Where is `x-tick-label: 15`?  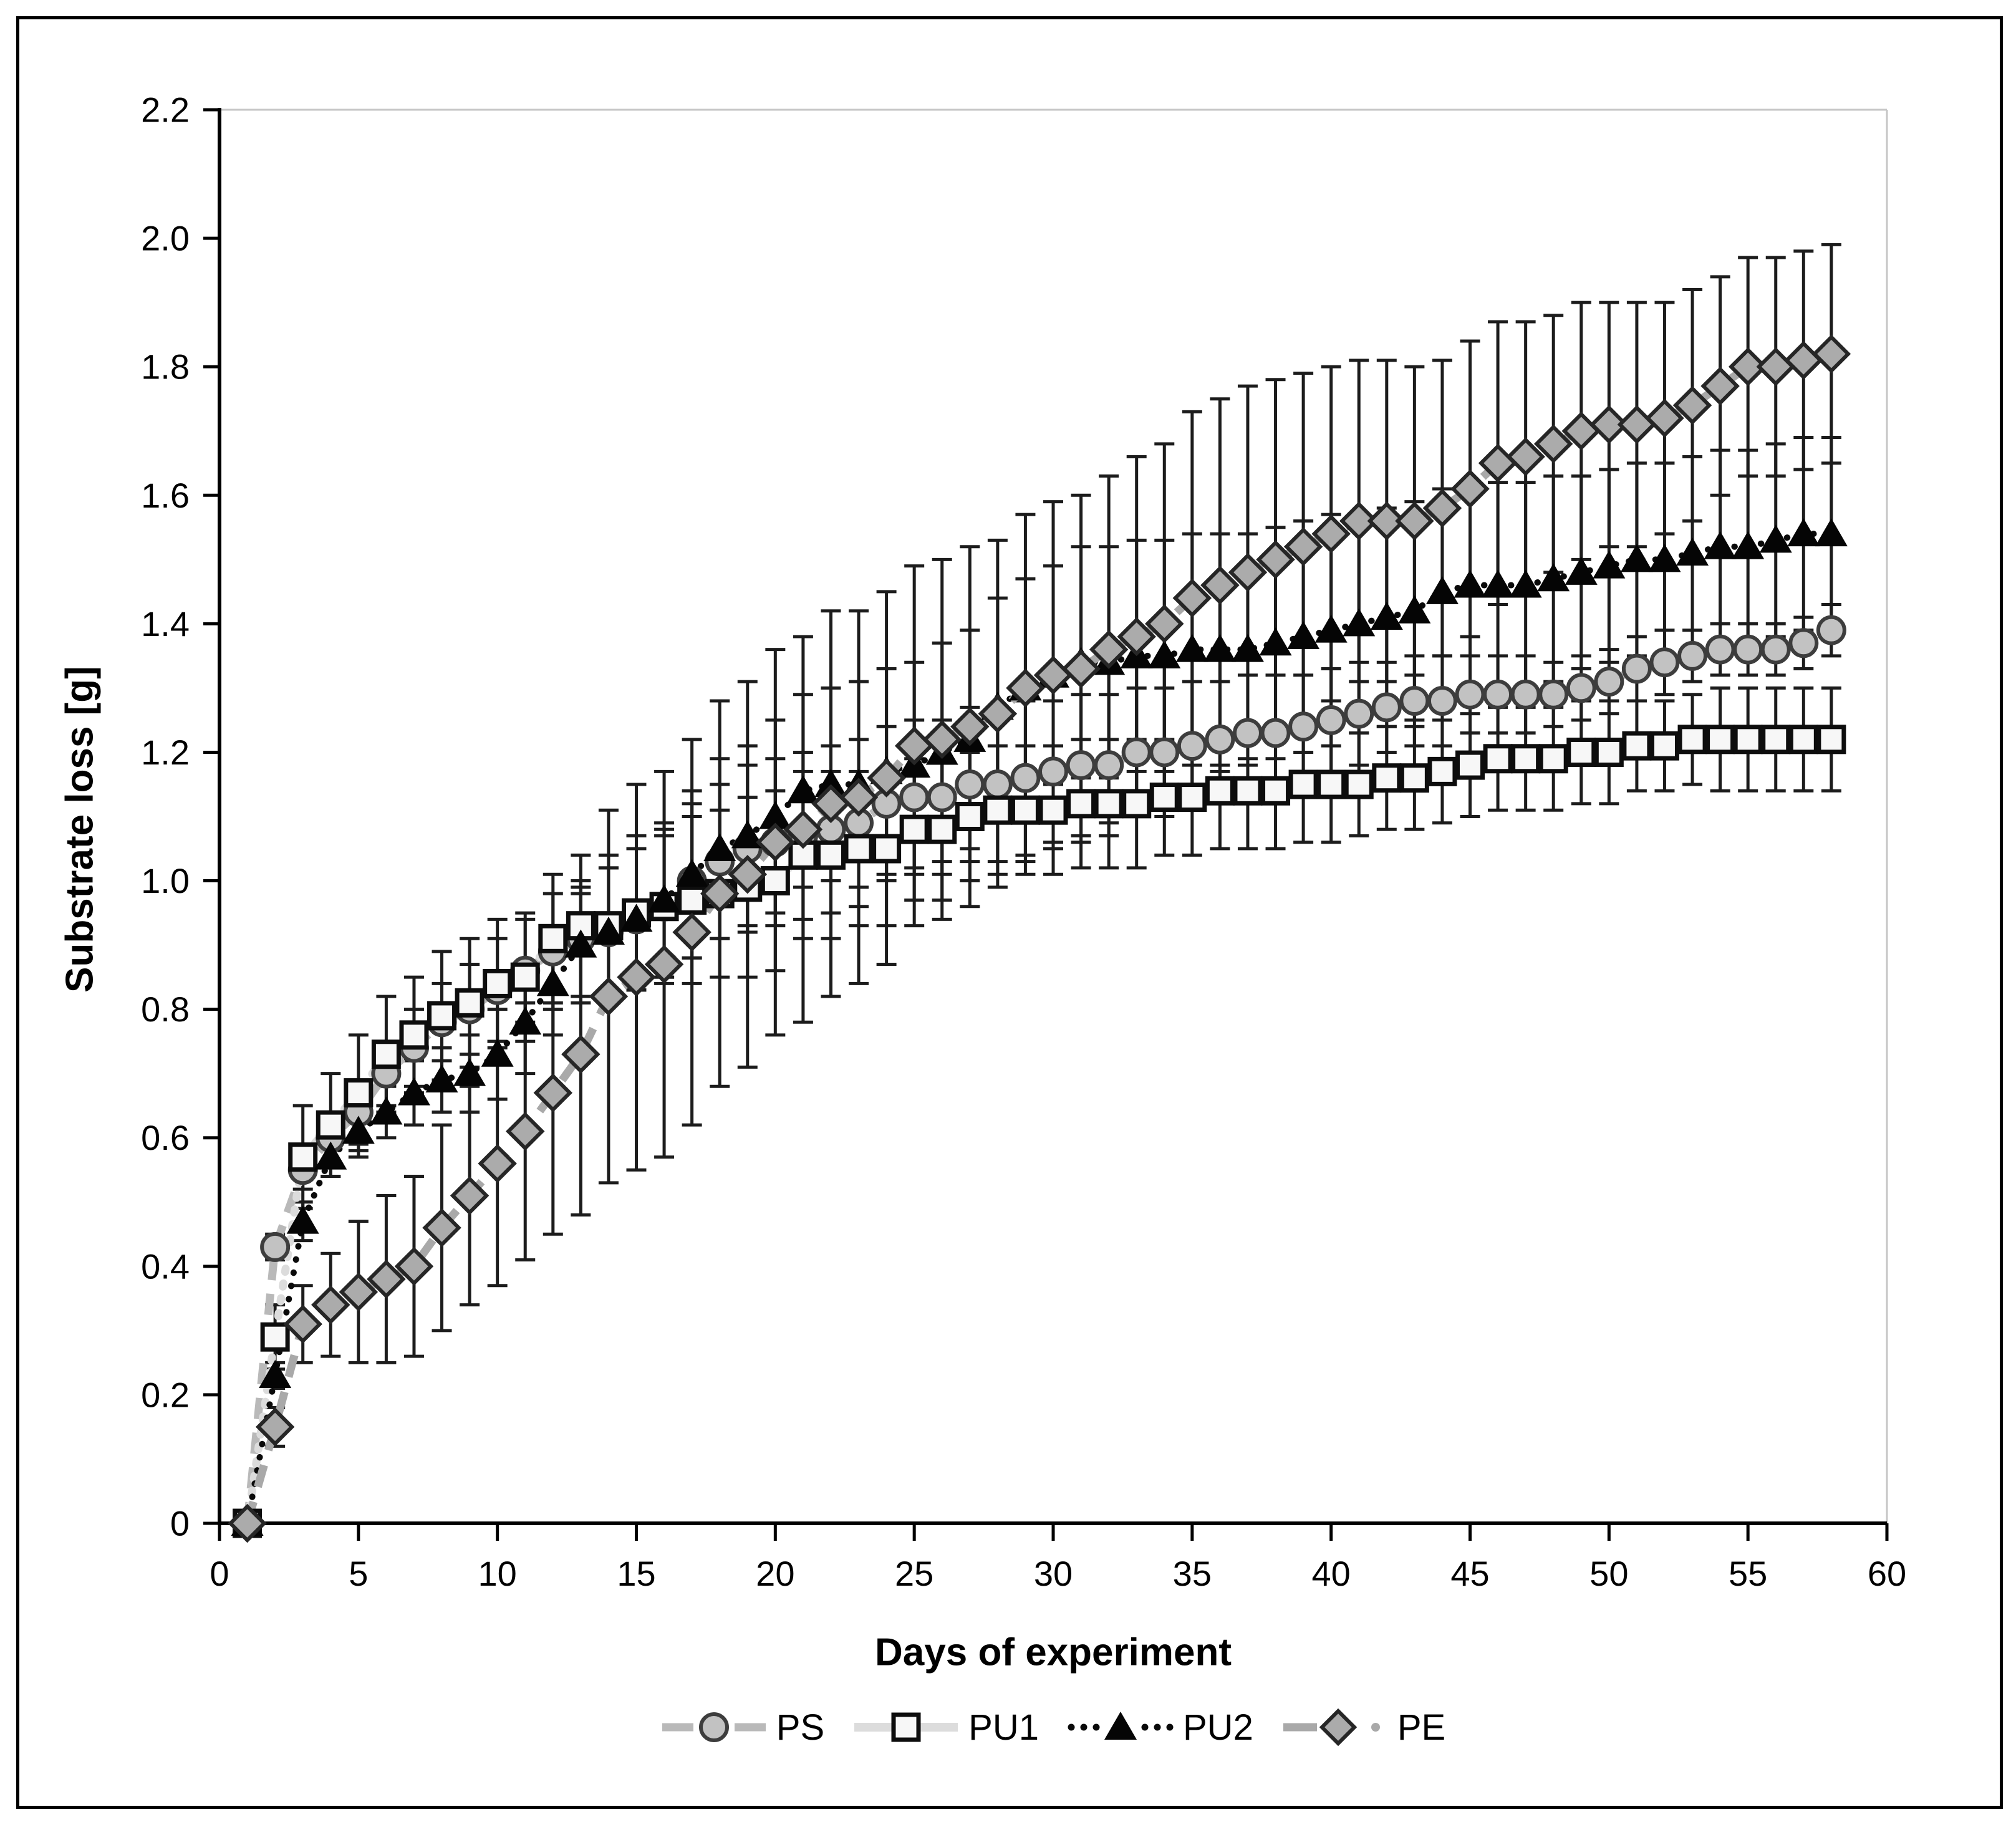 x-tick-label: 15 is located at coordinates (636, 1574).